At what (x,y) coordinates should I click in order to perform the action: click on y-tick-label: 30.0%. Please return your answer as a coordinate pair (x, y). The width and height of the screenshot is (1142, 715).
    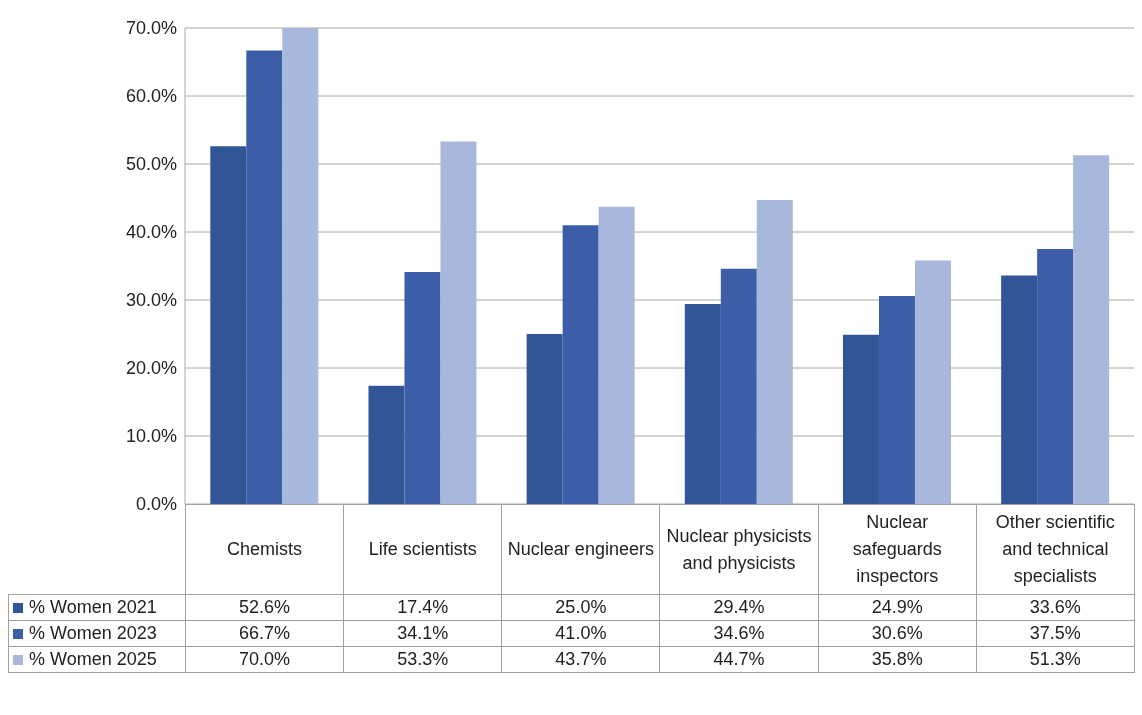
    Looking at the image, I should click on (151, 300).